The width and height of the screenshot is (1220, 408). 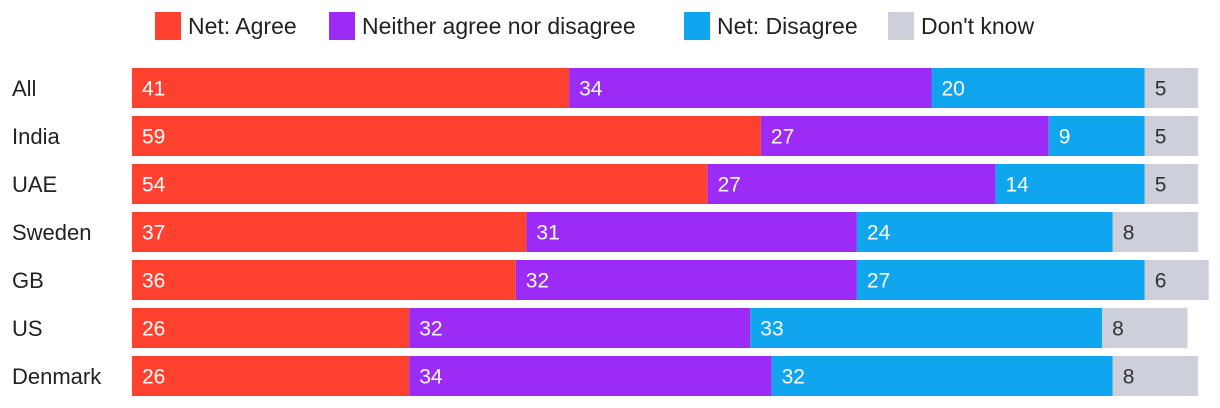 What do you see at coordinates (771, 329) in the screenshot?
I see `value-label-us-net-disagree: 33` at bounding box center [771, 329].